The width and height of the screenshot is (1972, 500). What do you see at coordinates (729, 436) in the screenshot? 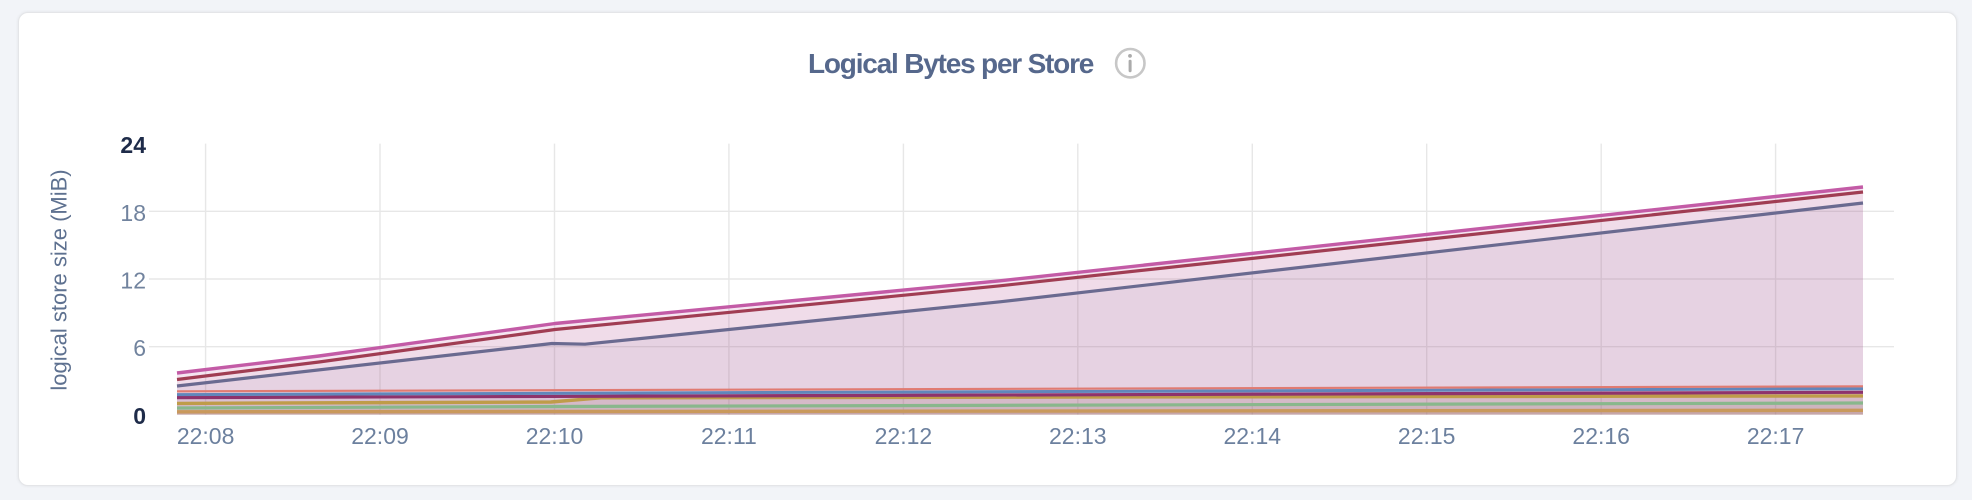
I see `svg-text: 22:11` at bounding box center [729, 436].